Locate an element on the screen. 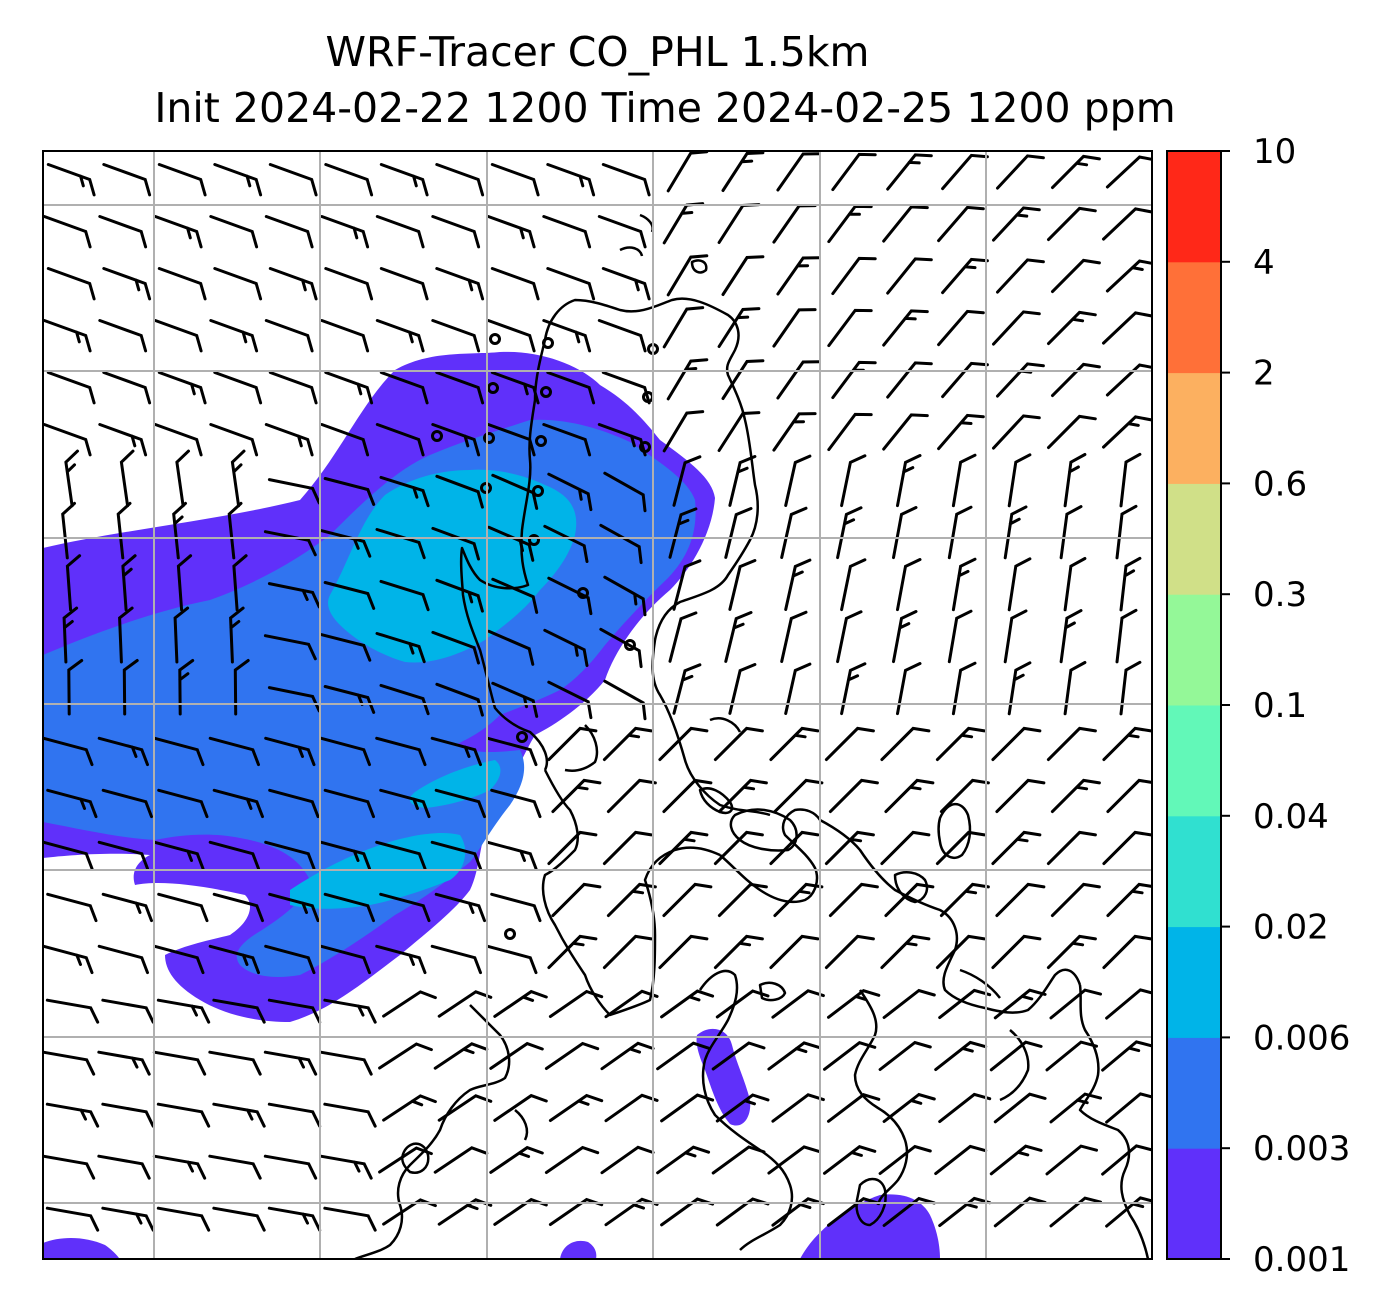 The height and width of the screenshot is (1313, 1400). coastline-ne is located at coordinates (911, 887).